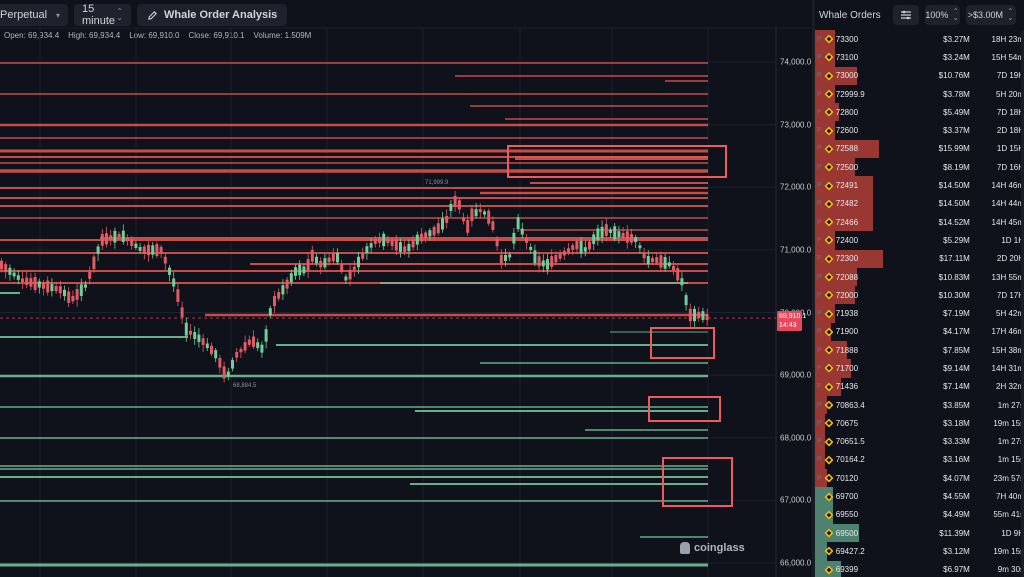 The height and width of the screenshot is (577, 1024). I want to click on order-price: 70675, so click(847, 423).